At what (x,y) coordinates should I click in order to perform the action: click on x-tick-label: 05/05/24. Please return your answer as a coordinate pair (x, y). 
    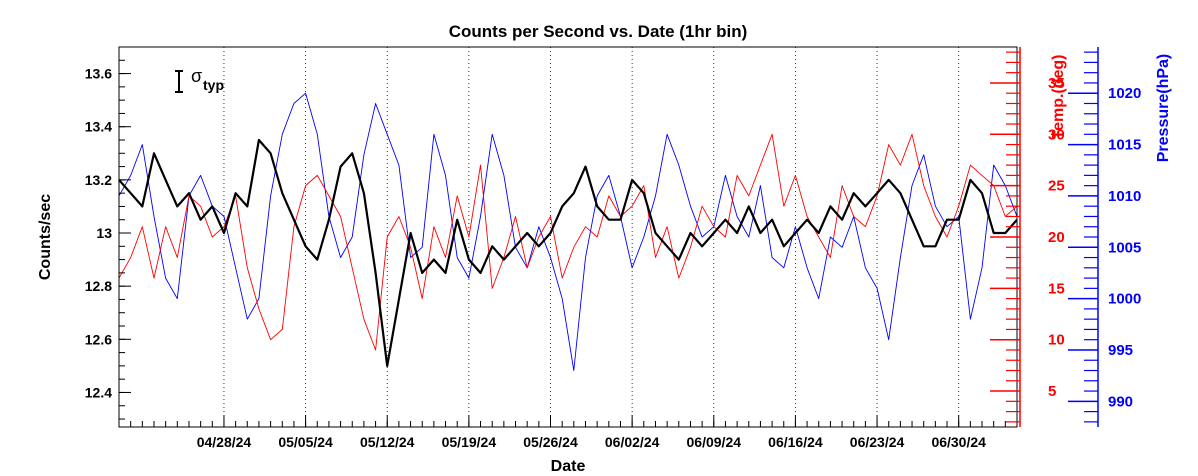
    Looking at the image, I should click on (305, 442).